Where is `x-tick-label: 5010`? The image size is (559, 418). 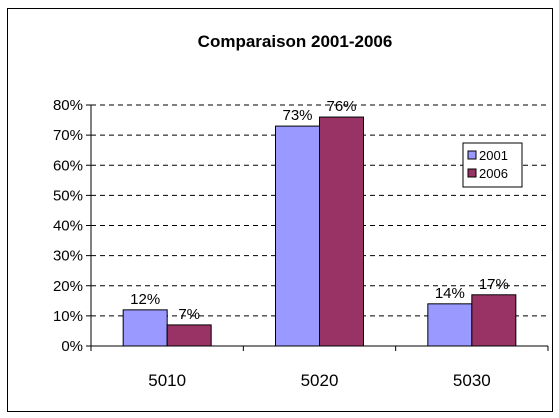
x-tick-label: 5010 is located at coordinates (167, 380).